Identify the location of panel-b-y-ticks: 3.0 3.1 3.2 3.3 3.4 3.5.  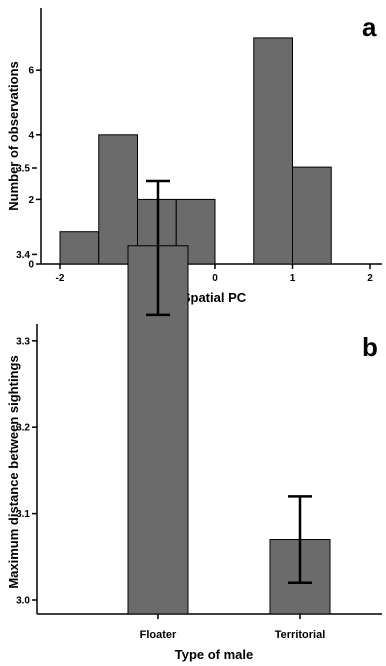
(26, 385).